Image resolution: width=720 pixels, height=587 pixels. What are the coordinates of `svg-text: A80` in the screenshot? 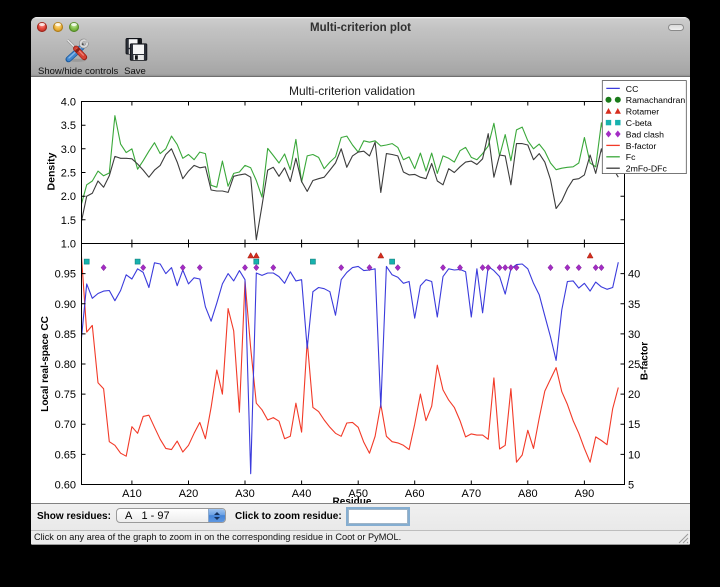 It's located at (528, 494).